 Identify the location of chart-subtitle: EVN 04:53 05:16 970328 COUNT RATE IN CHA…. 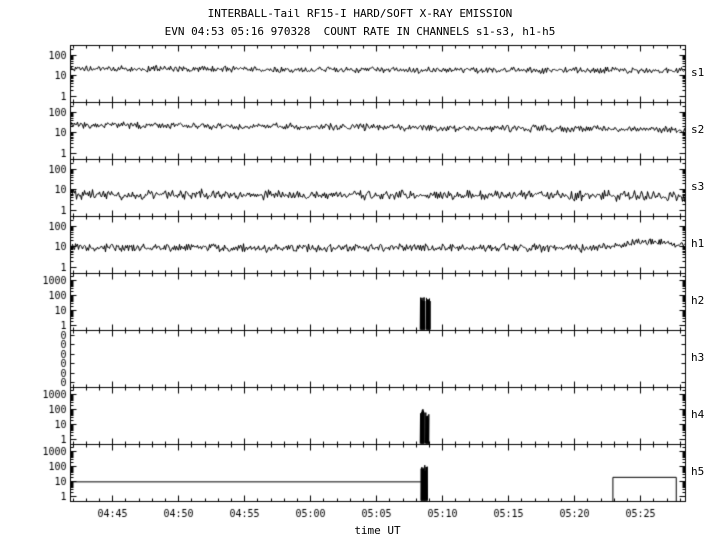
(360, 31).